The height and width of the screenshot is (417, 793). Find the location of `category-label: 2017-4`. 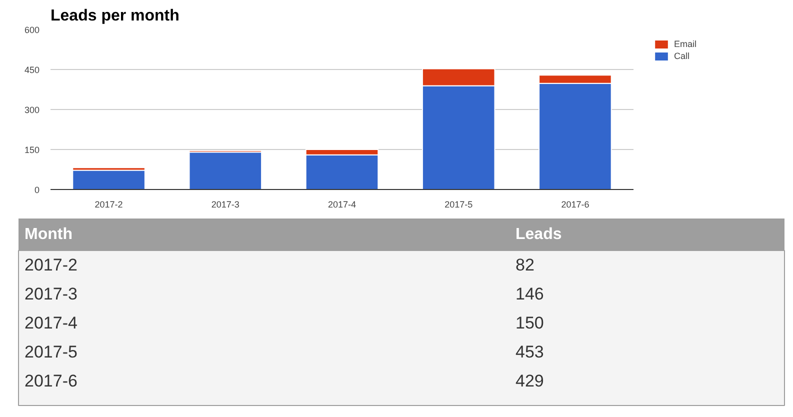

category-label: 2017-4 is located at coordinates (51, 323).